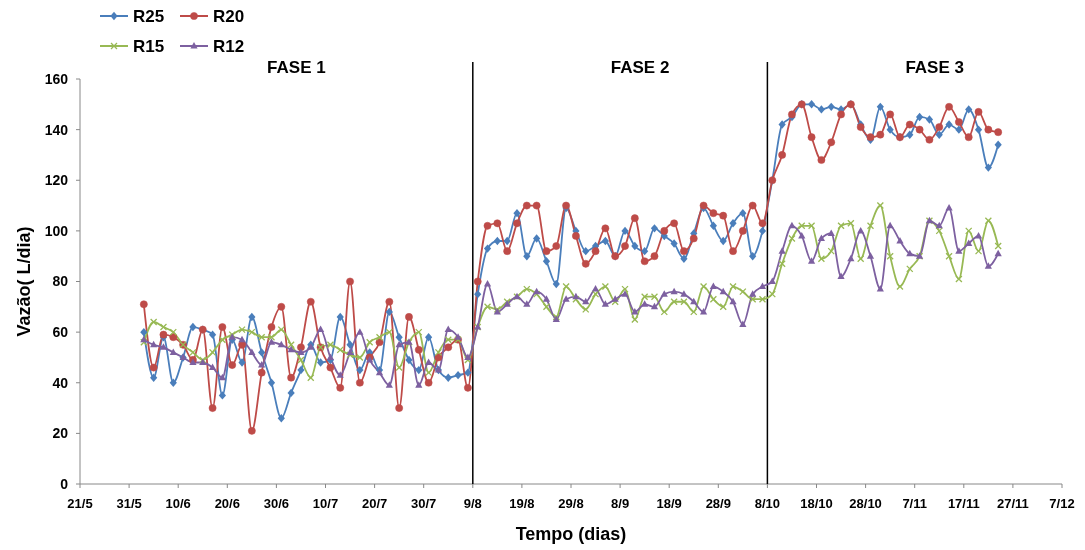 The width and height of the screenshot is (1085, 550). What do you see at coordinates (149, 16) in the screenshot?
I see `legend-label: R25` at bounding box center [149, 16].